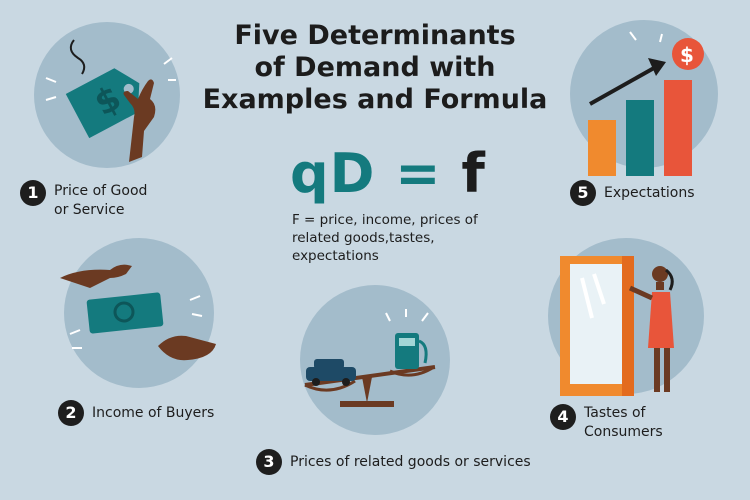  Describe the element at coordinates (418, 173) in the screenshot. I see `formula-equals: =` at that location.